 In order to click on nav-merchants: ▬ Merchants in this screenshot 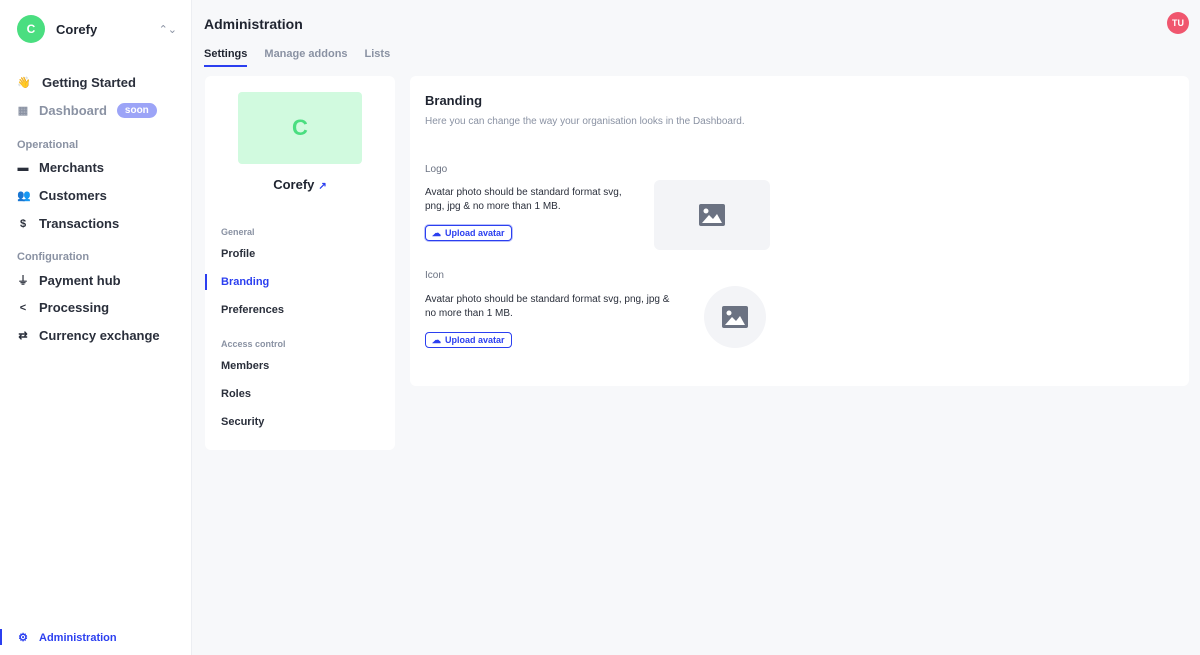, I will do `click(61, 167)`.